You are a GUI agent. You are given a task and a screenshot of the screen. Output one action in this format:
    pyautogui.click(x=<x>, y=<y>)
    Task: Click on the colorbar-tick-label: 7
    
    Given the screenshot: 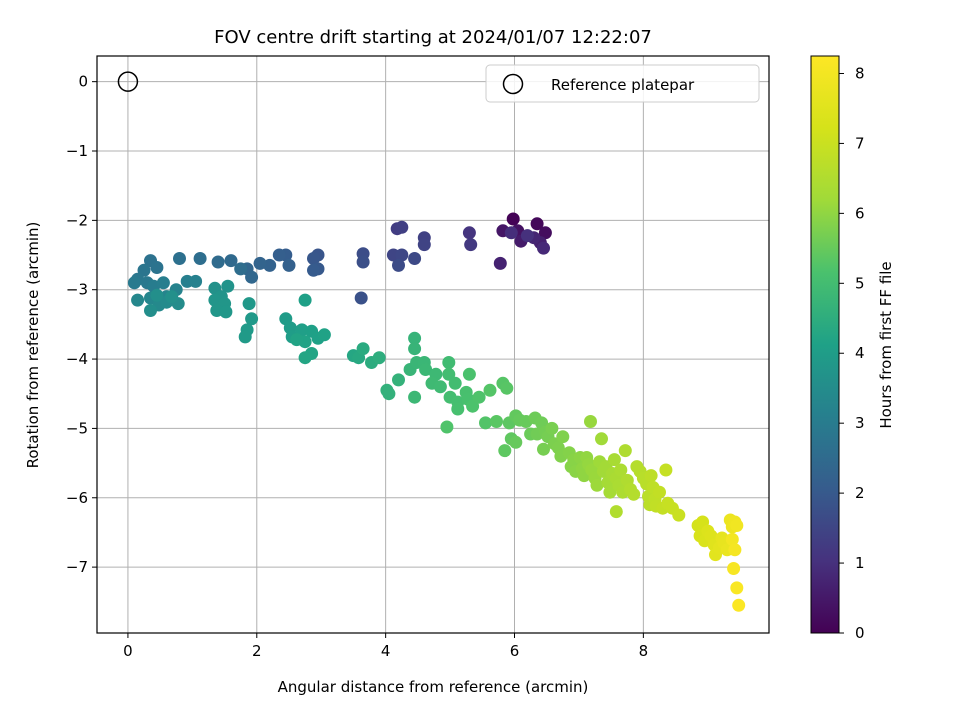 What is the action you would take?
    pyautogui.click(x=860, y=143)
    